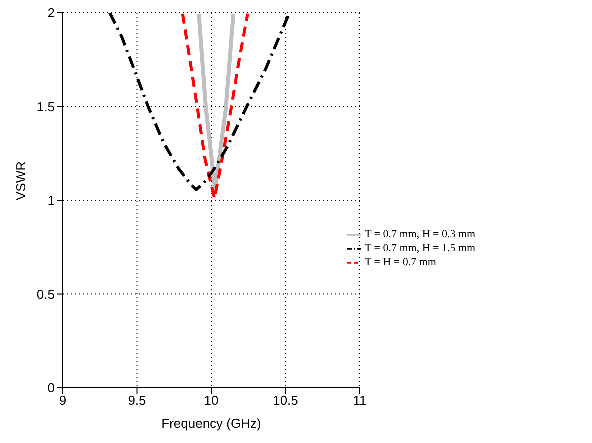 The width and height of the screenshot is (592, 443). Describe the element at coordinates (360, 400) in the screenshot. I see `x-tick-label: 11` at that location.